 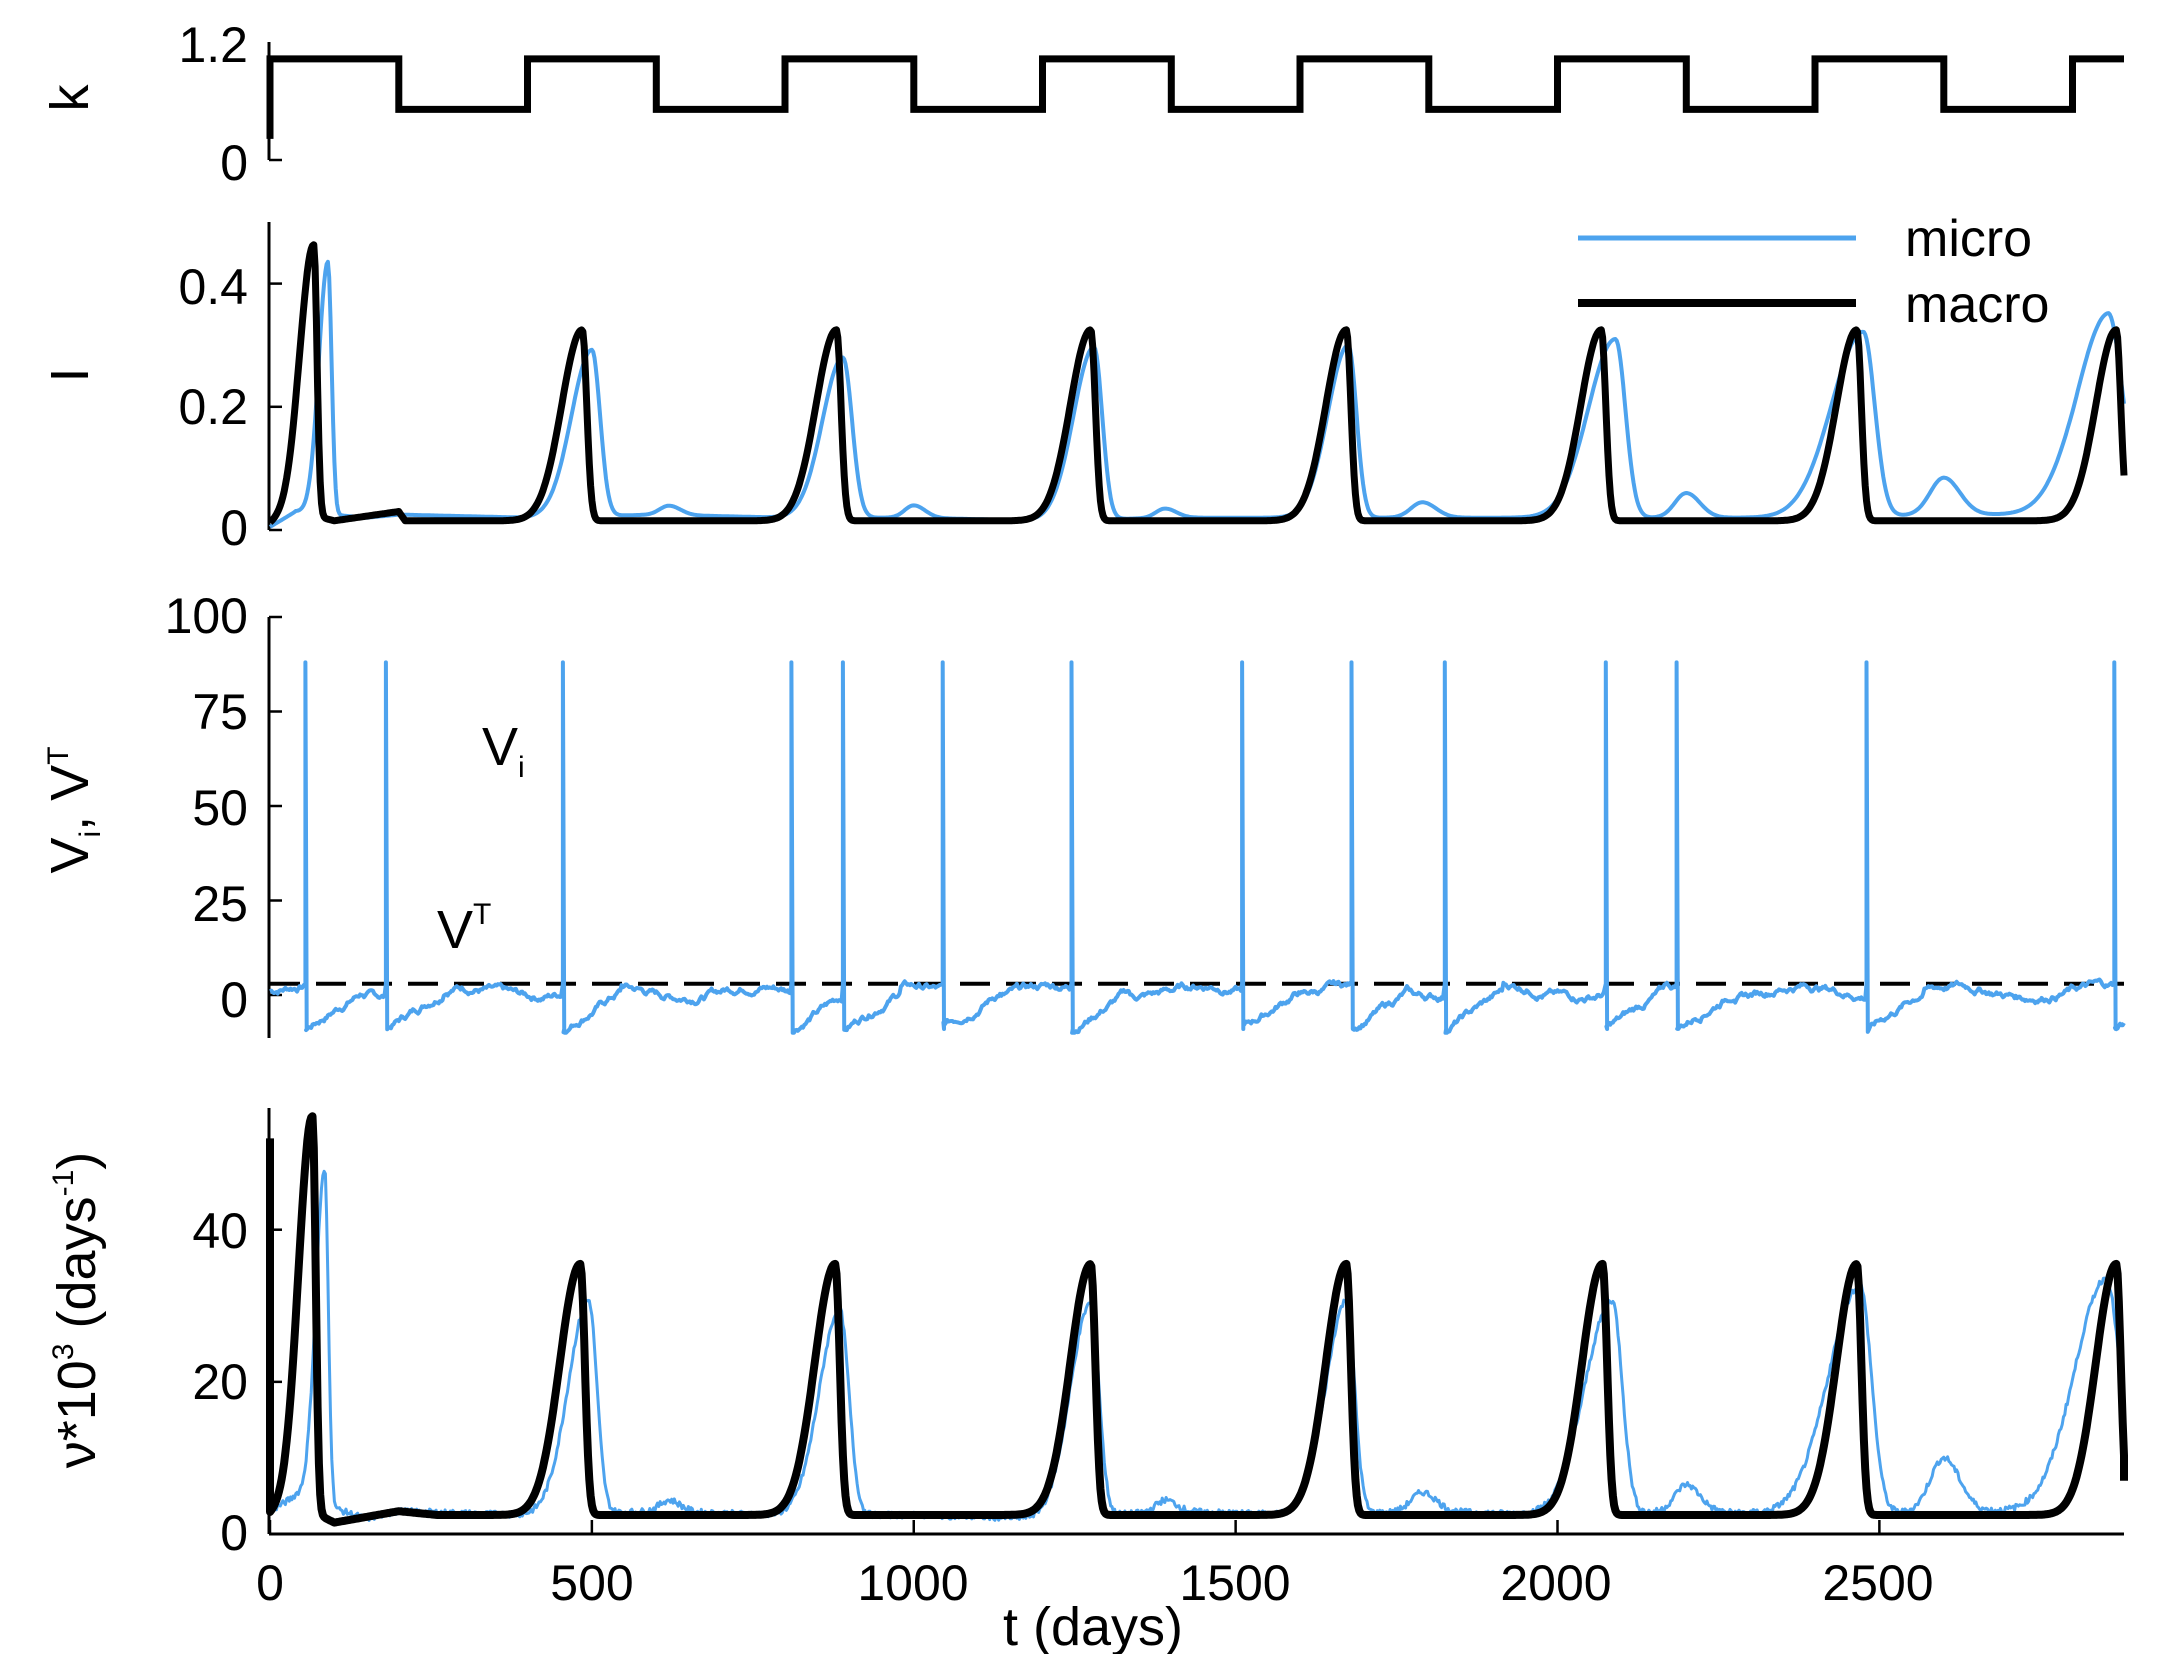 I want to click on x-tick-label-2: 1000, so click(x=912, y=1583).